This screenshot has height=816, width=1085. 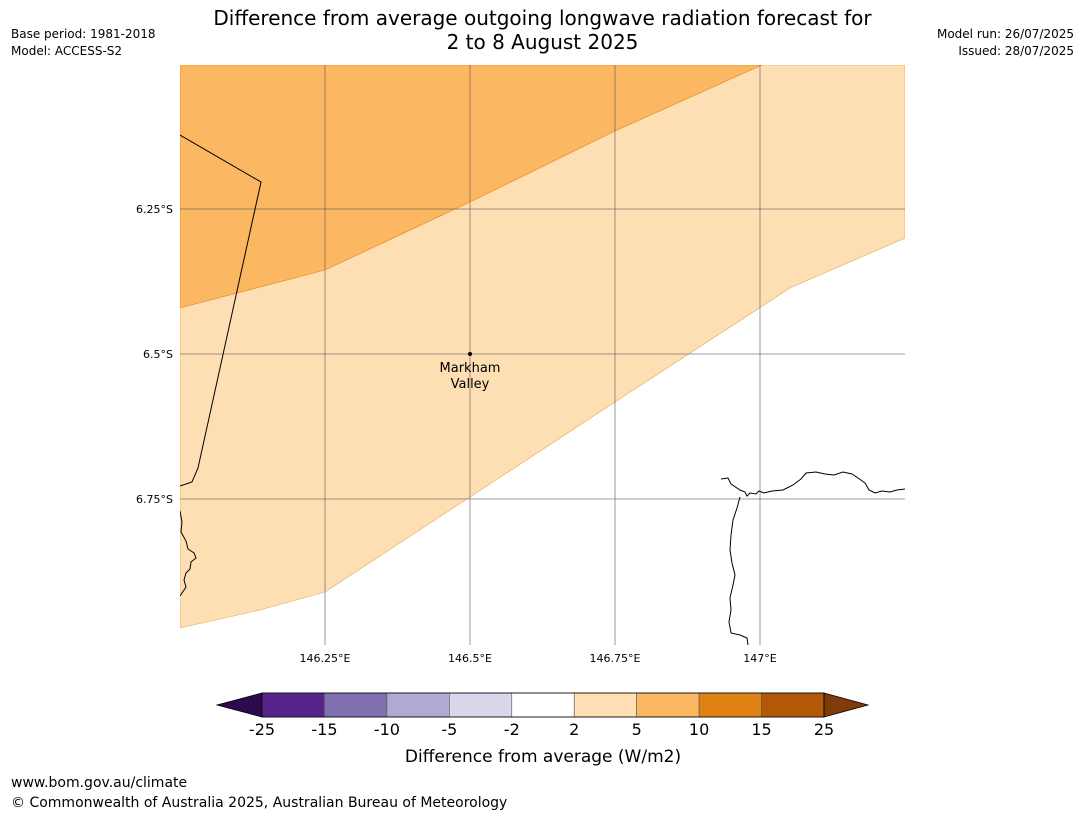 I want to click on model-name: Model: ACCESS-S2, so click(x=67, y=51).